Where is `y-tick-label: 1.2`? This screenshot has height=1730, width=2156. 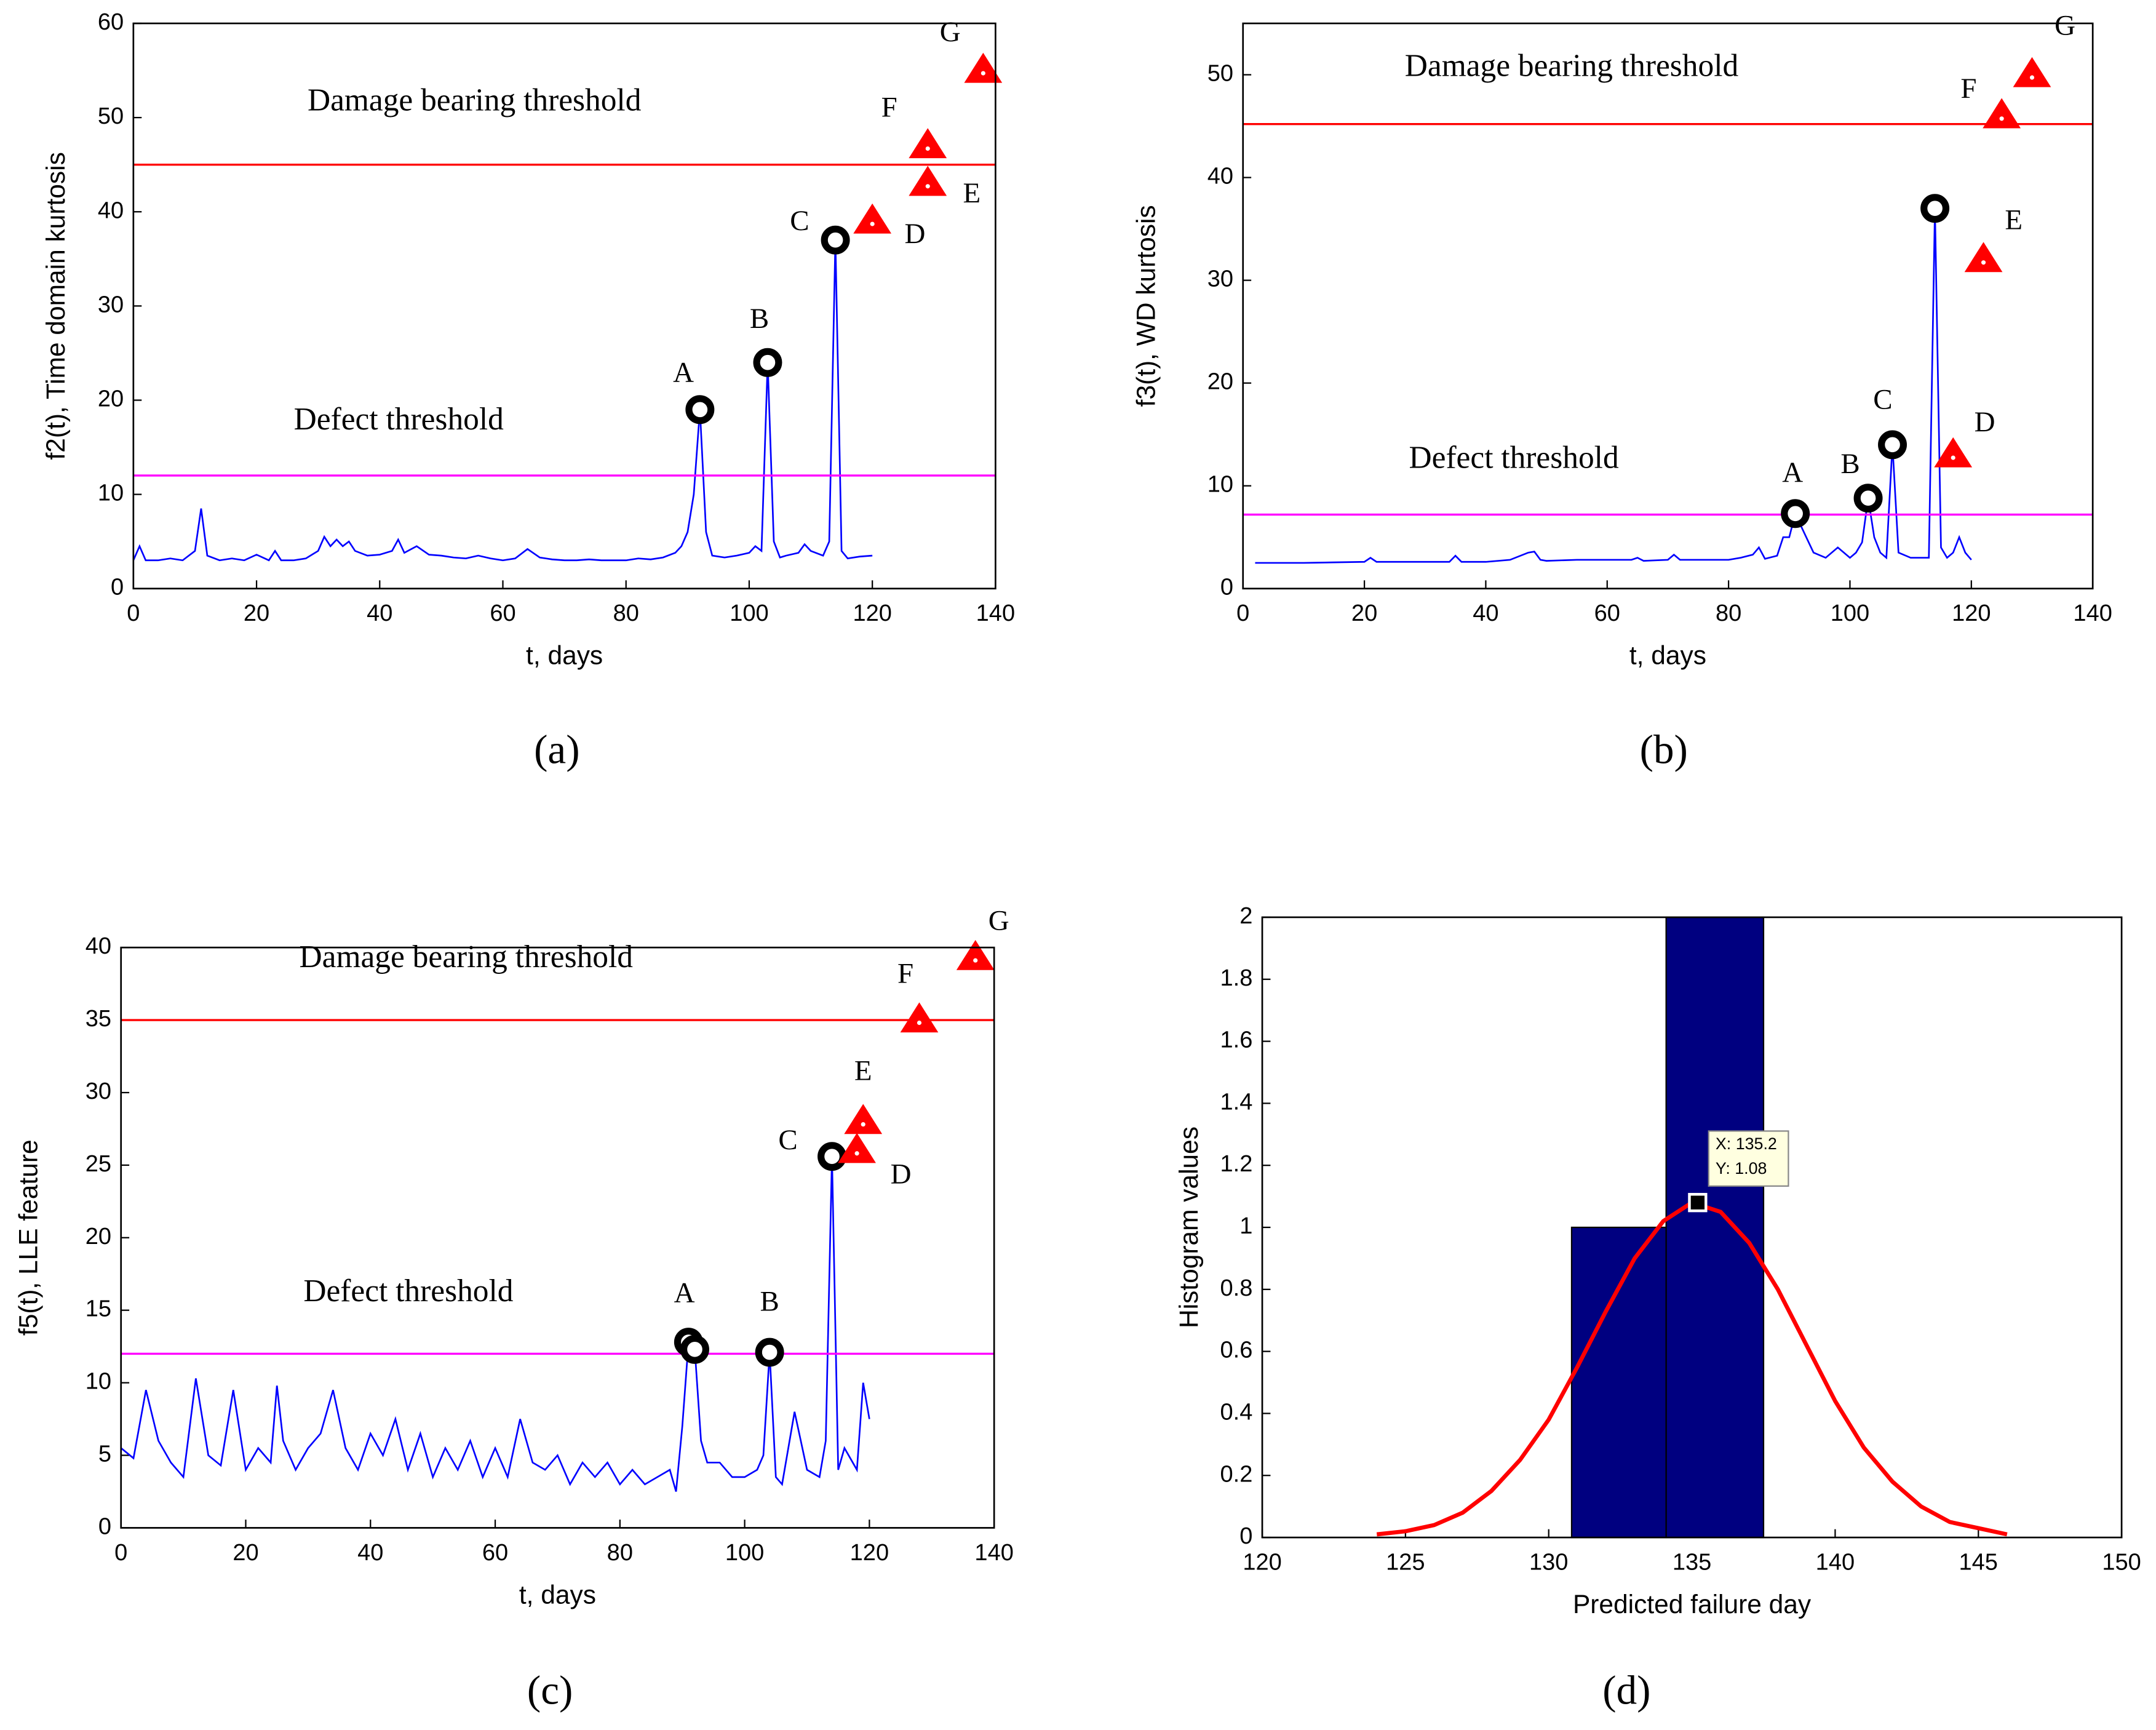
y-tick-label: 1.2 is located at coordinates (1236, 1164).